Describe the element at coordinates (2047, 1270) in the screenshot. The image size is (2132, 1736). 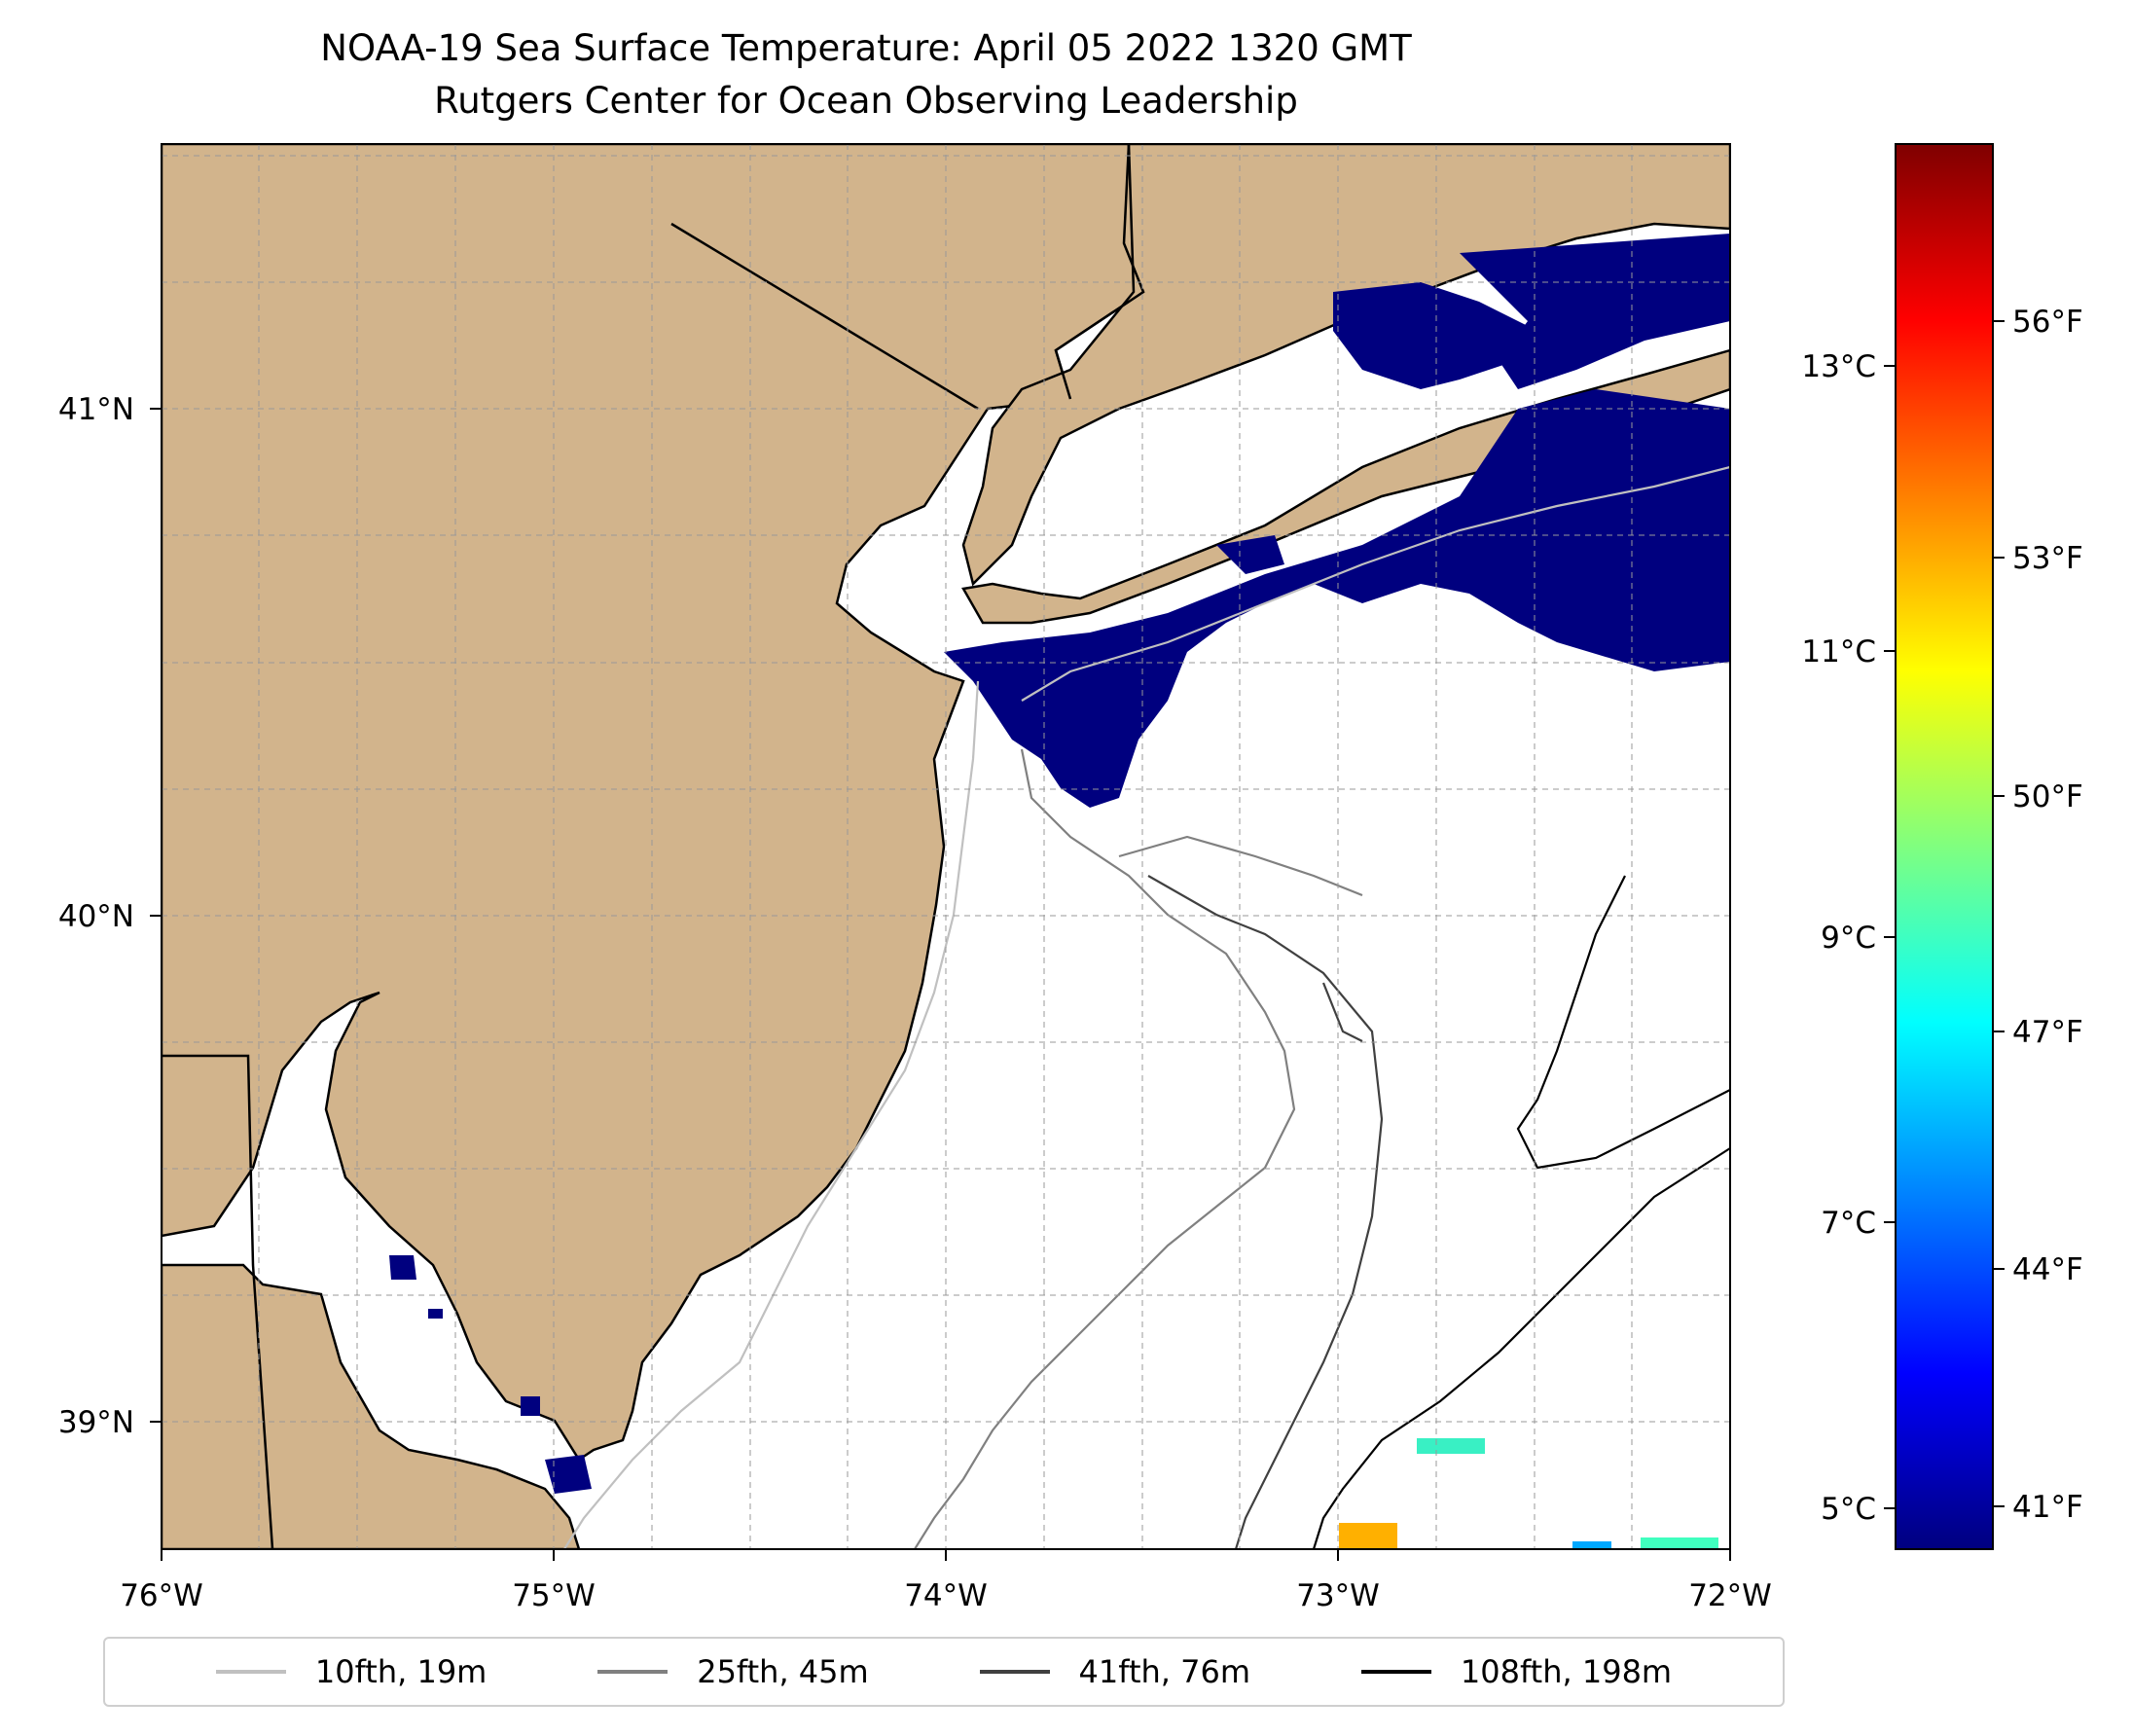
I see `colorbar-fahrenheit-label: 44°F` at that location.